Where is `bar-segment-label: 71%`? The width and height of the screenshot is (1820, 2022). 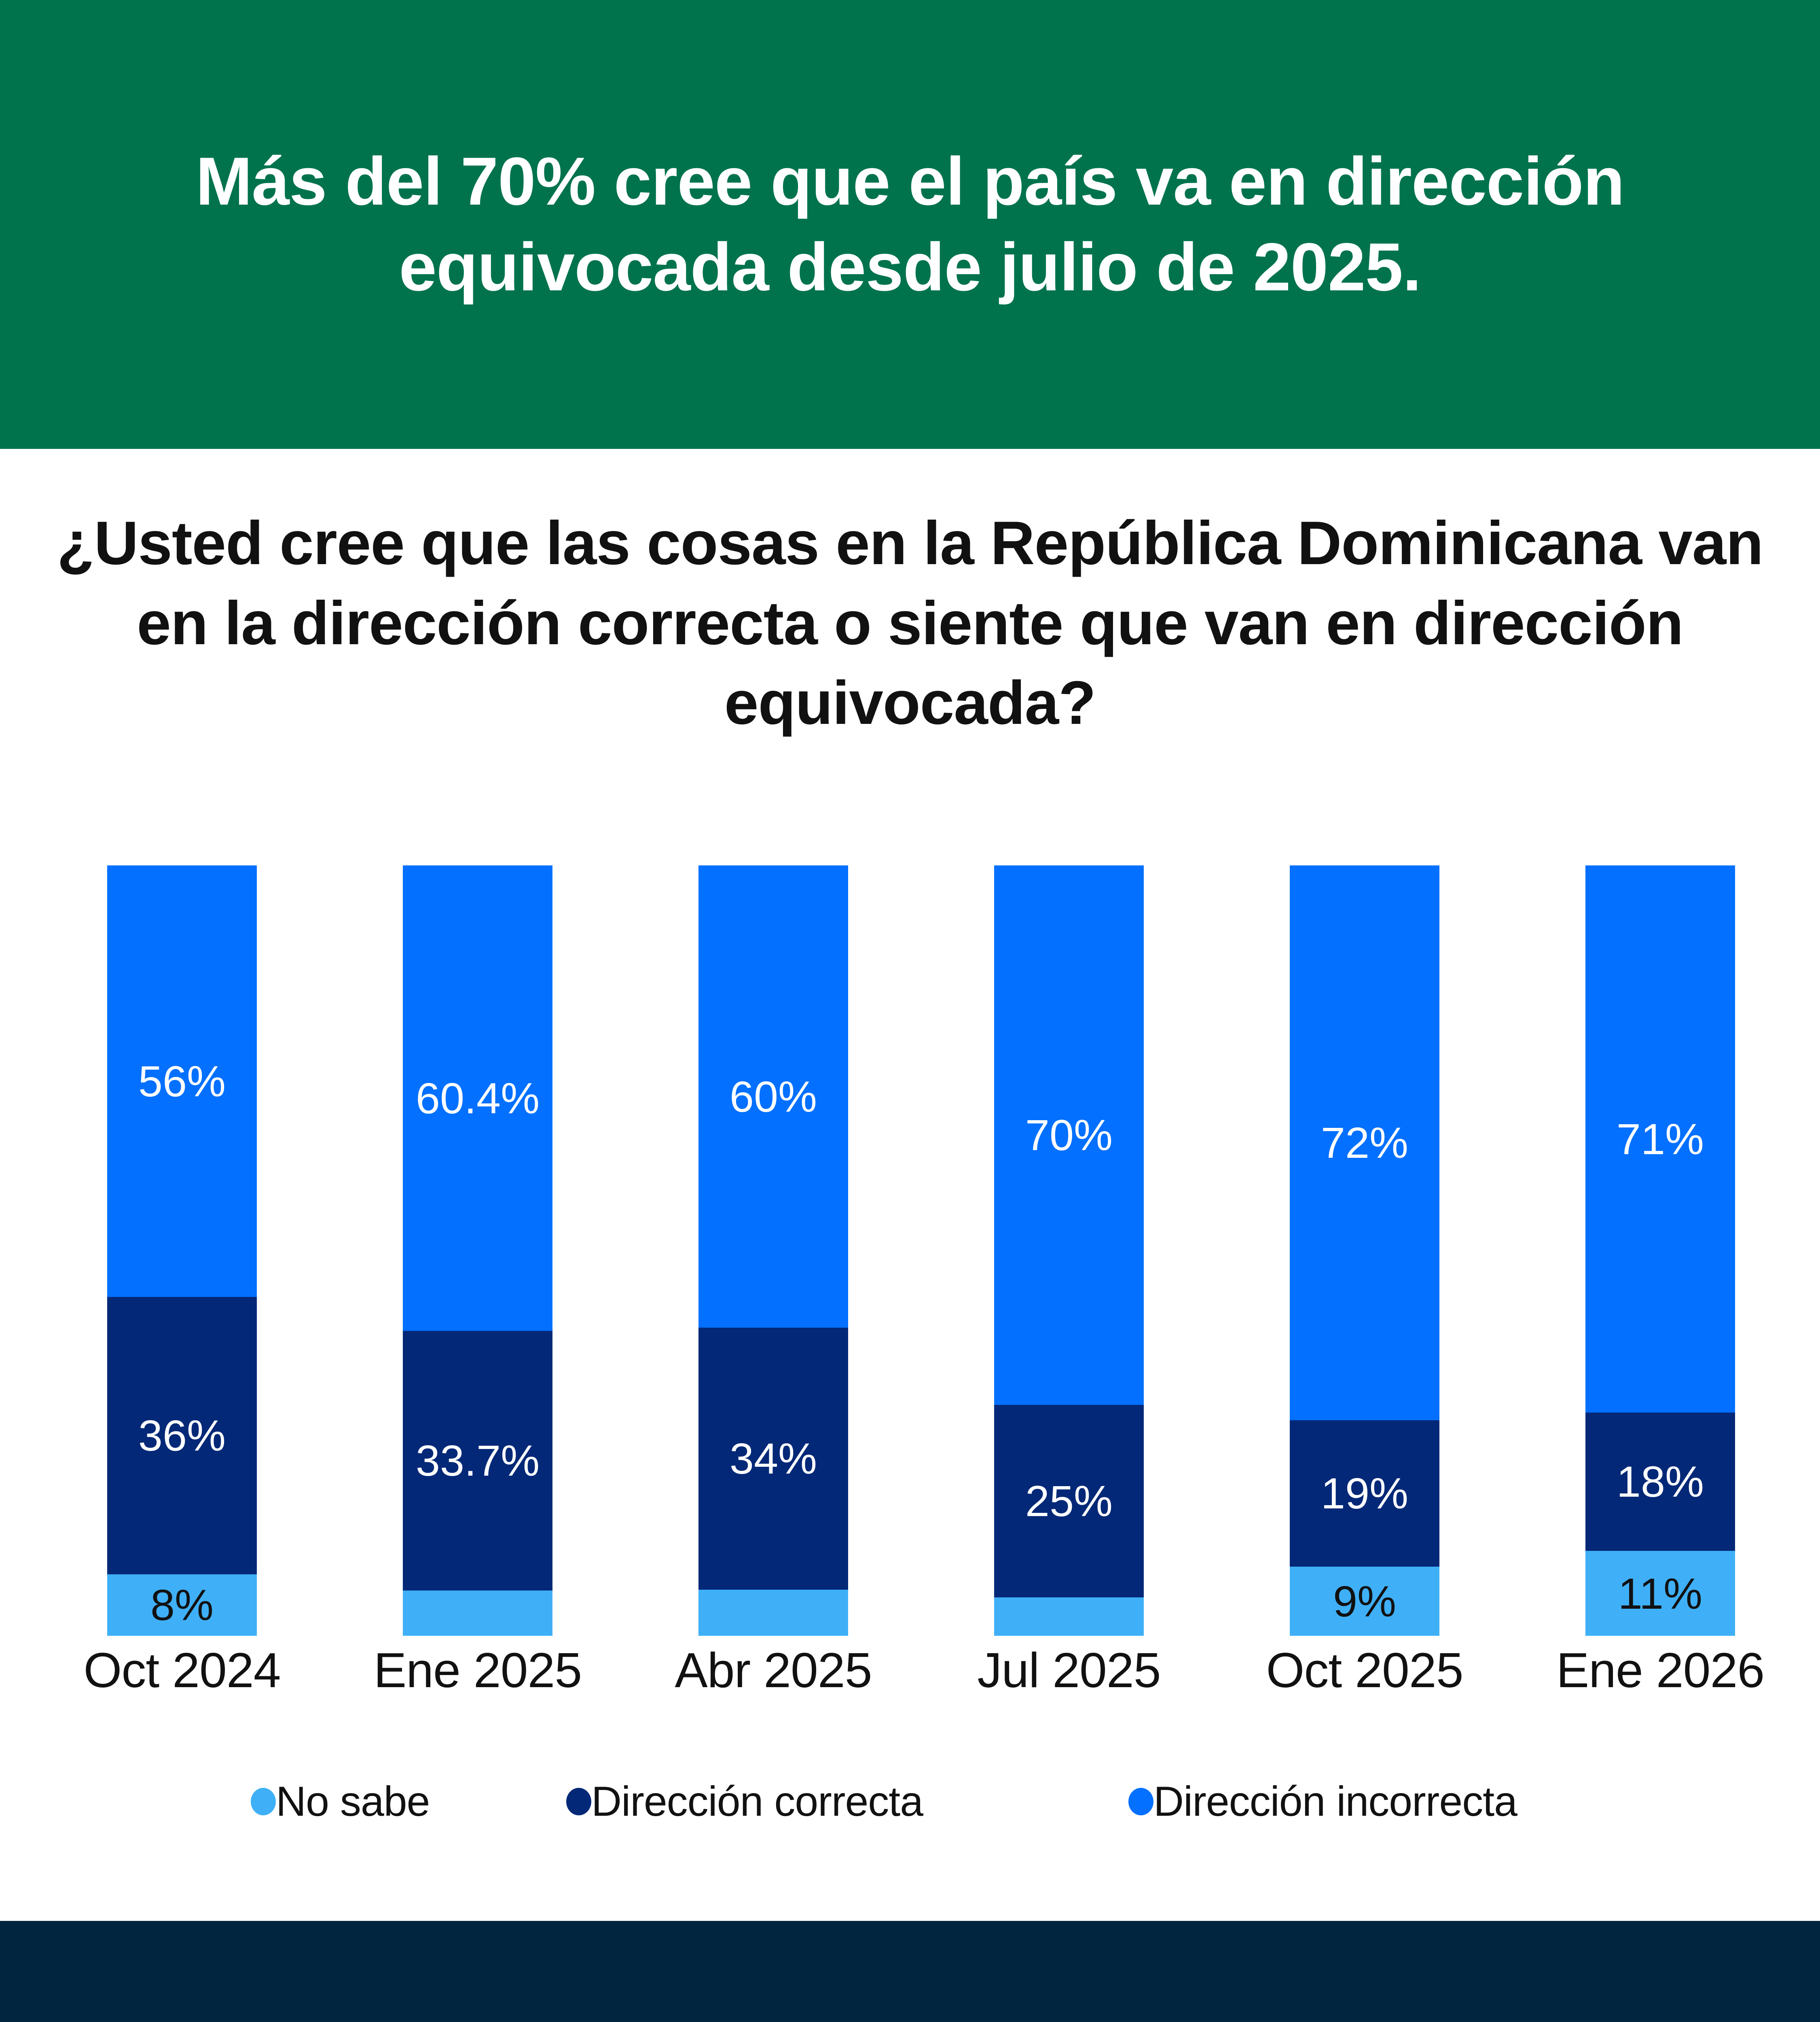 bar-segment-label: 71% is located at coordinates (1660, 1138).